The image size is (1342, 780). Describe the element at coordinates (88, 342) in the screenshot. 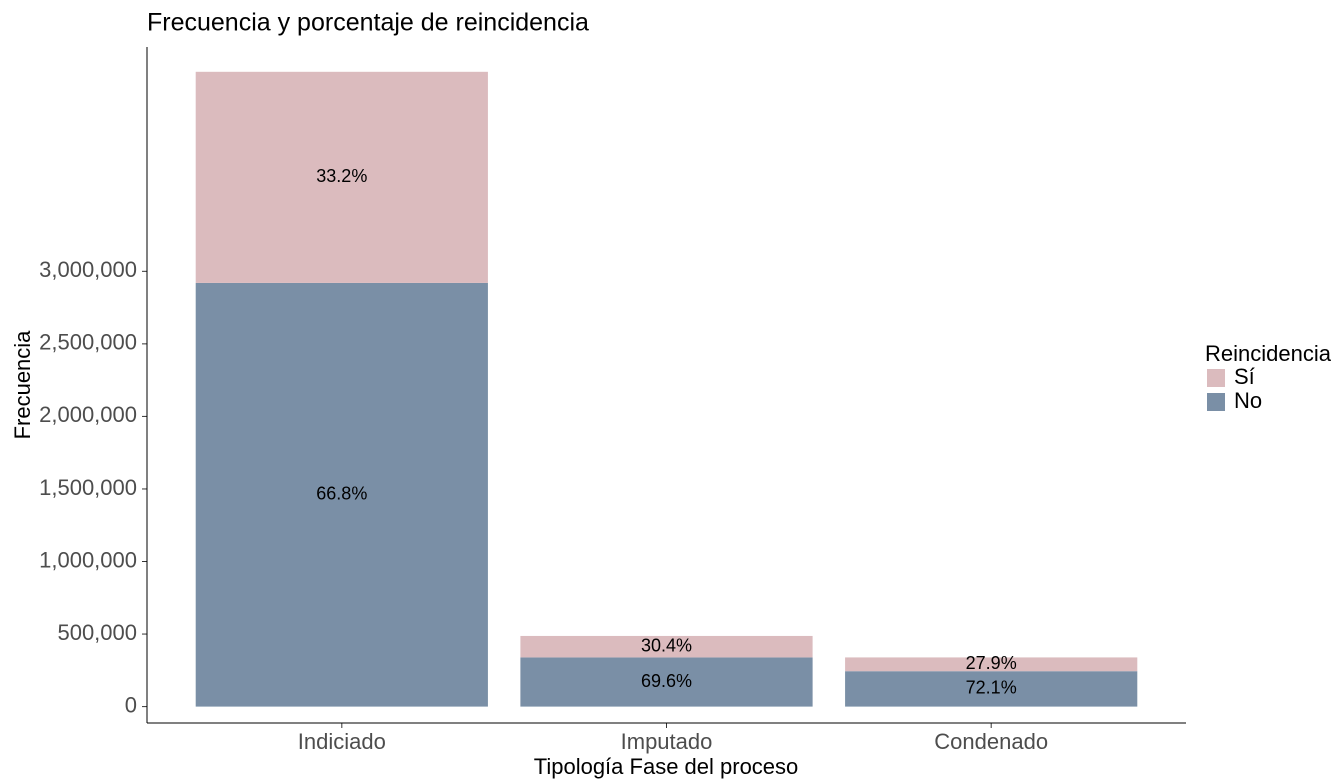

I see `y-tick-label: 2,500,000` at that location.